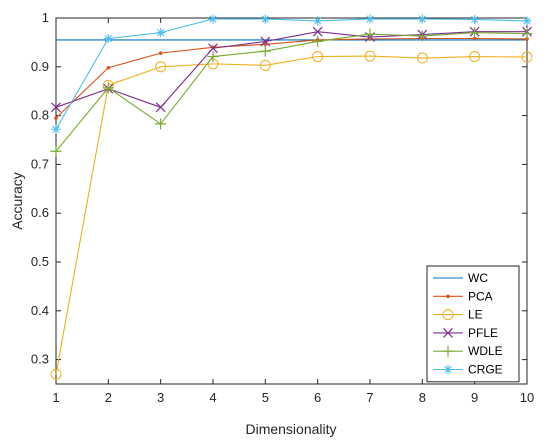 Image resolution: width=550 pixels, height=448 pixels. I want to click on y-tick-label: 0.6, so click(40, 212).